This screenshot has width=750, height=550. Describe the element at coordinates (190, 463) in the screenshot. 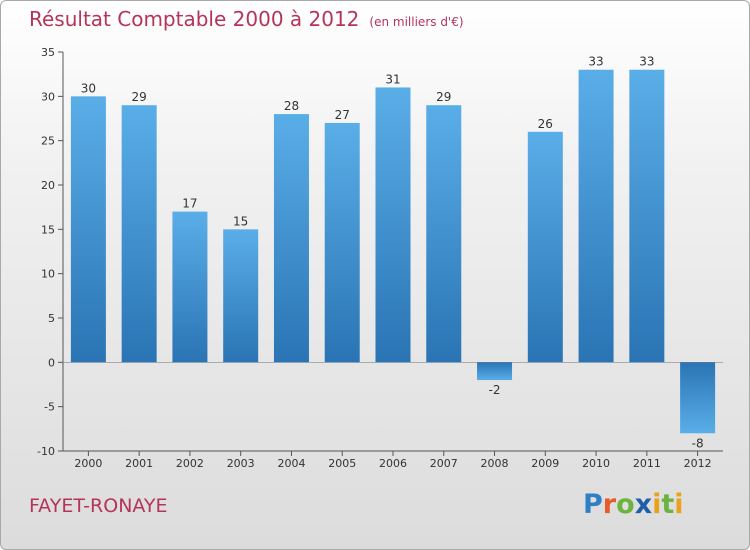

I see `x-tick-label: 2002` at that location.